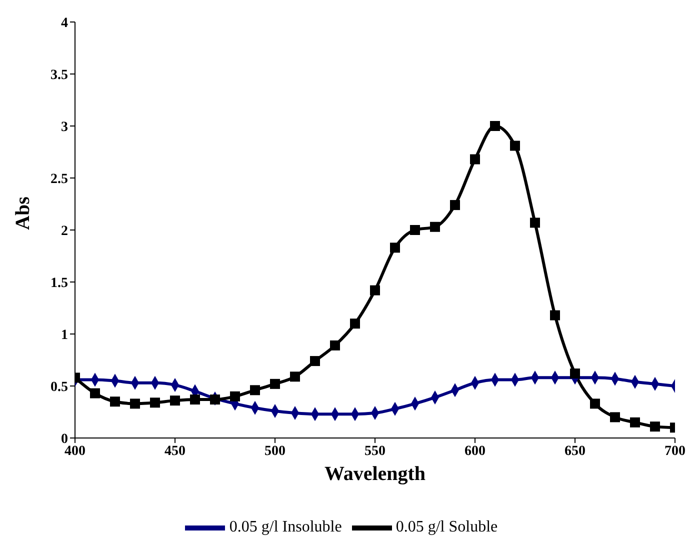 This screenshot has height=556, width=688. I want to click on y-tick-label: 0.5, so click(59, 387).